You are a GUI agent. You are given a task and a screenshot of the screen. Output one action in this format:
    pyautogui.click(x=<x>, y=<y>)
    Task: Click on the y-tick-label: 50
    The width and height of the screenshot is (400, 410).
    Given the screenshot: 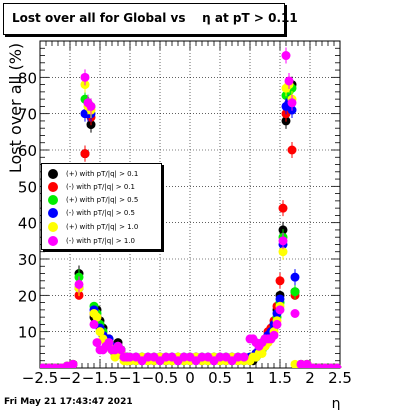 What is the action you would take?
    pyautogui.click(x=27, y=187)
    